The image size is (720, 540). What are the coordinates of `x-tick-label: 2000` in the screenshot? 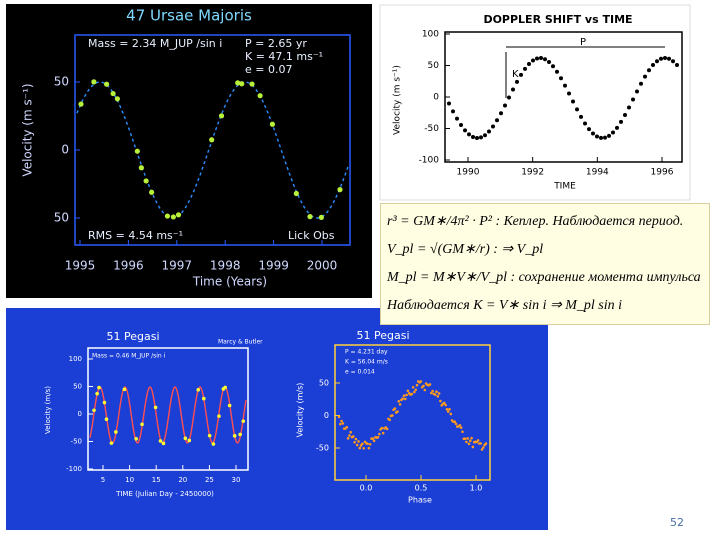 It's located at (322, 266).